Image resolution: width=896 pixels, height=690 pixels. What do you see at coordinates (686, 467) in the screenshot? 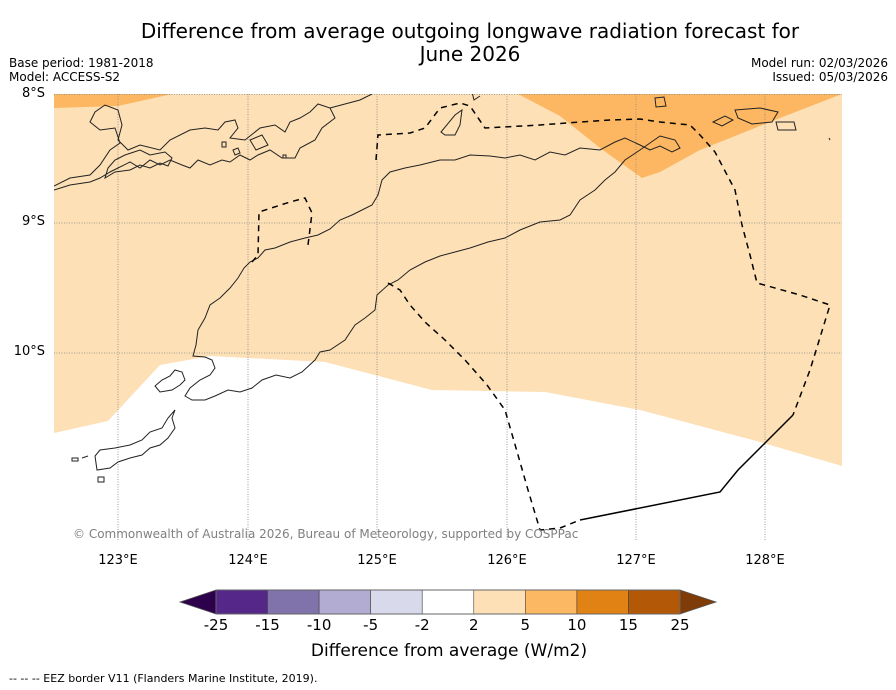
I see `eez-border-solid` at bounding box center [686, 467].